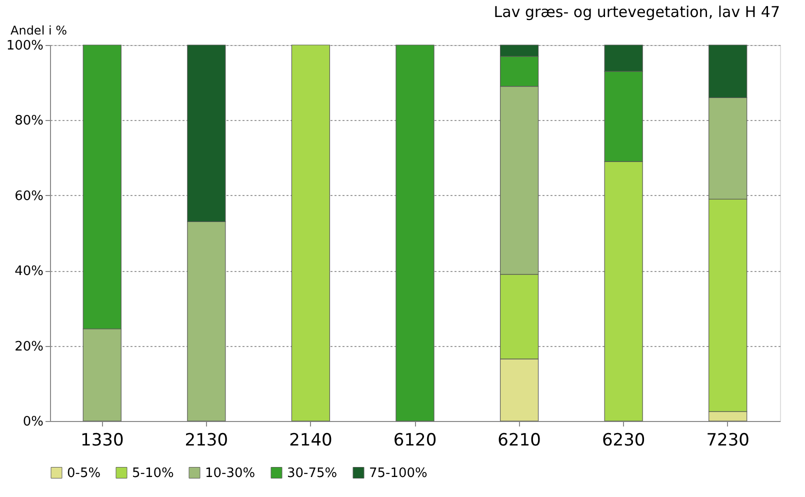 This screenshot has width=805, height=497. What do you see at coordinates (102, 440) in the screenshot?
I see `x-tick-label: 1330` at bounding box center [102, 440].